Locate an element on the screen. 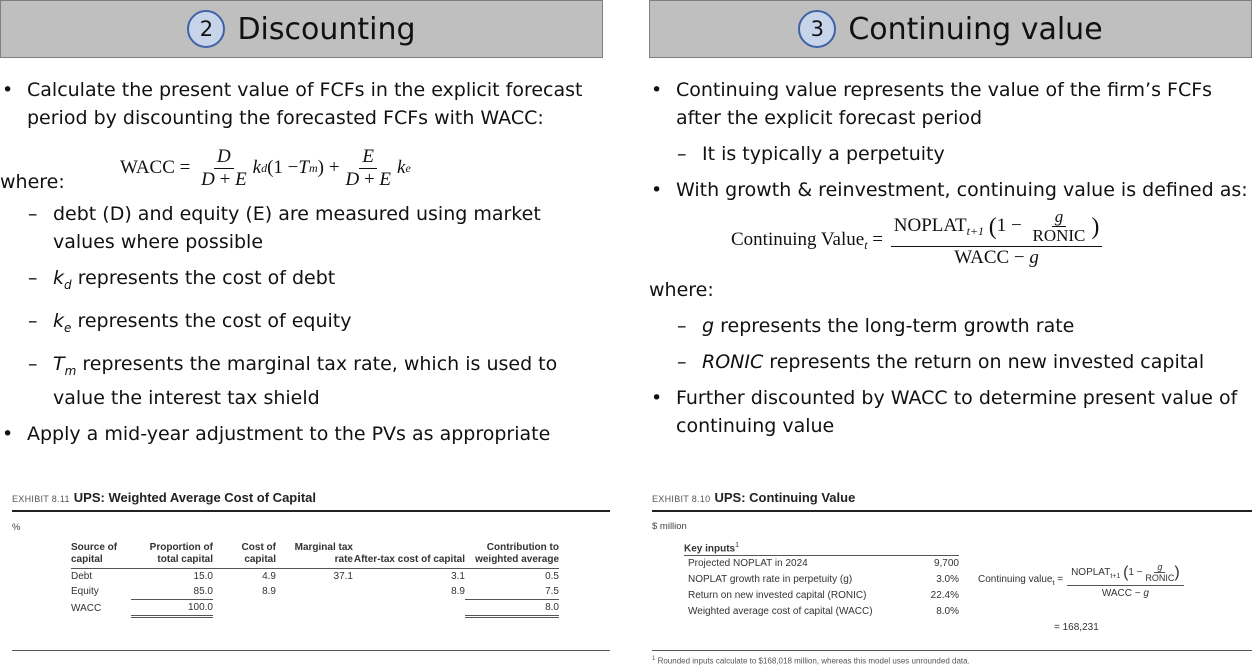 This screenshot has height=668, width=1253. discounting-title-bar: 2 Discounting is located at coordinates (301, 29).